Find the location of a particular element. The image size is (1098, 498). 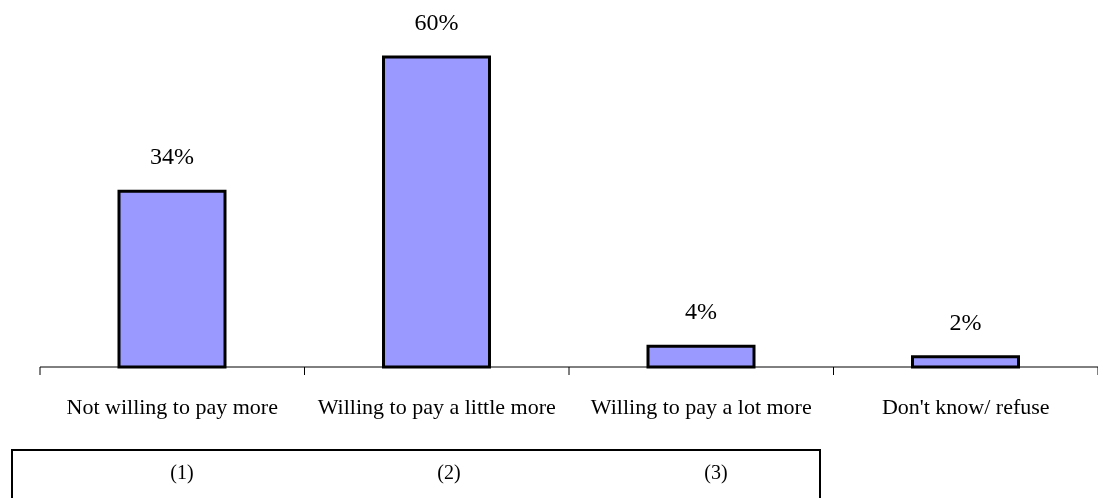

data-label: 34% is located at coordinates (172, 156).